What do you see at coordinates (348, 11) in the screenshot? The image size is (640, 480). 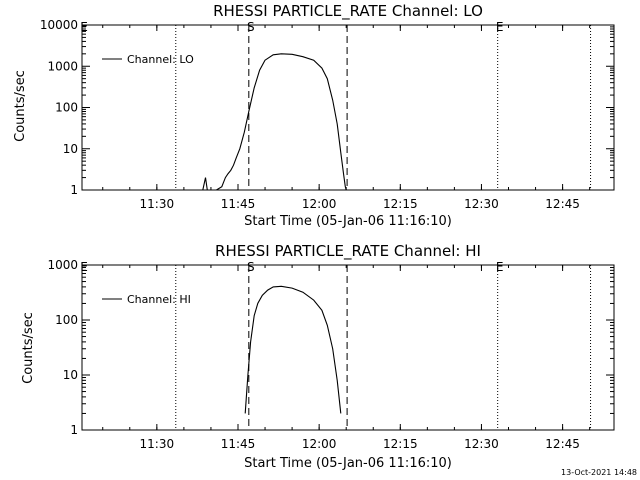 I see `chart-title: RHESSI PARTICLE_RATE Channel: LO` at bounding box center [348, 11].